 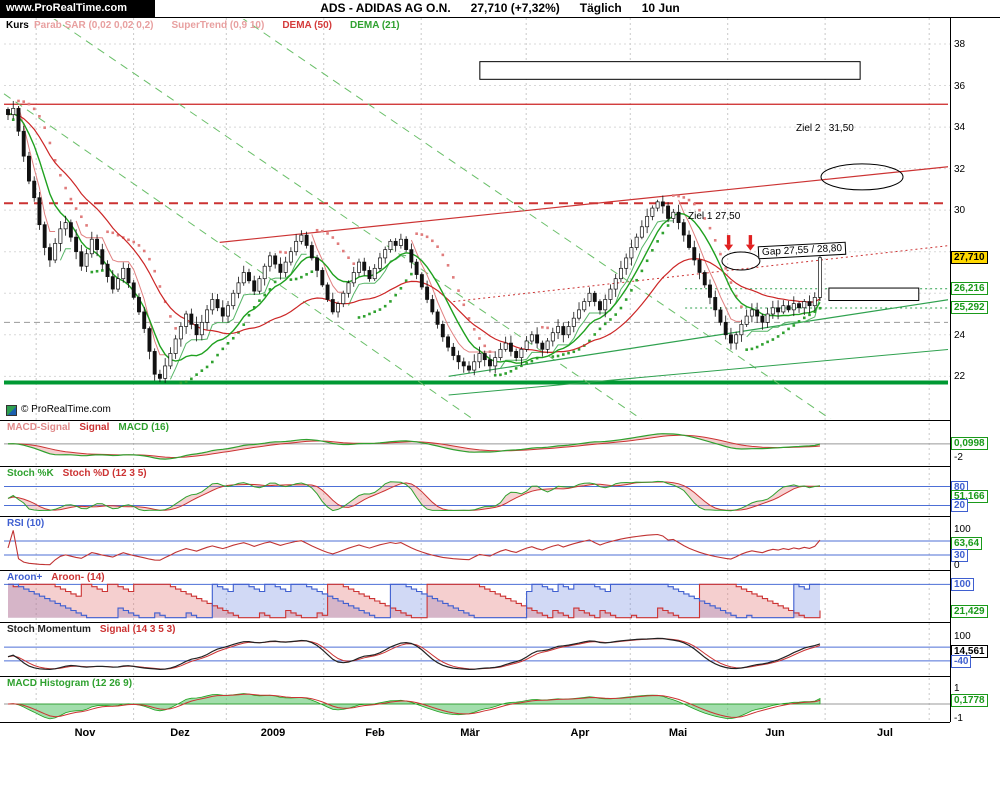 What do you see at coordinates (374, 25) in the screenshot?
I see `legend-dema21: DEMA (21)` at bounding box center [374, 25].